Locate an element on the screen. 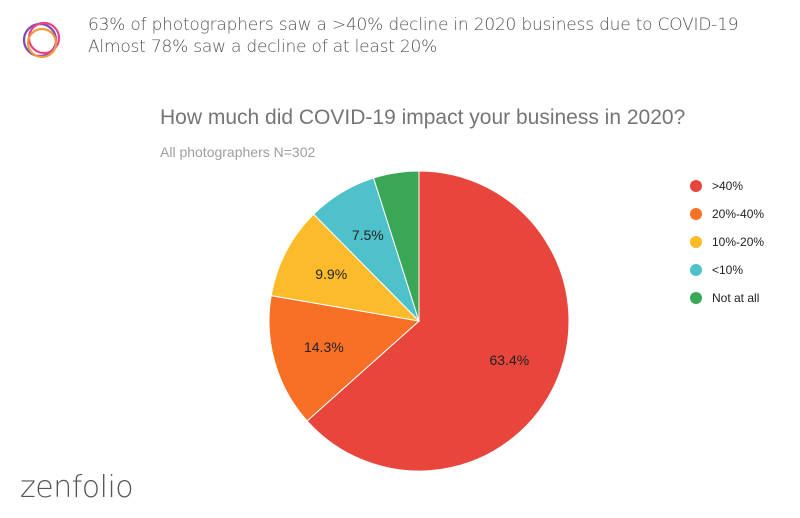 Image resolution: width=800 pixels, height=518 pixels. legend-item-2: 10%-20% is located at coordinates (727, 242).